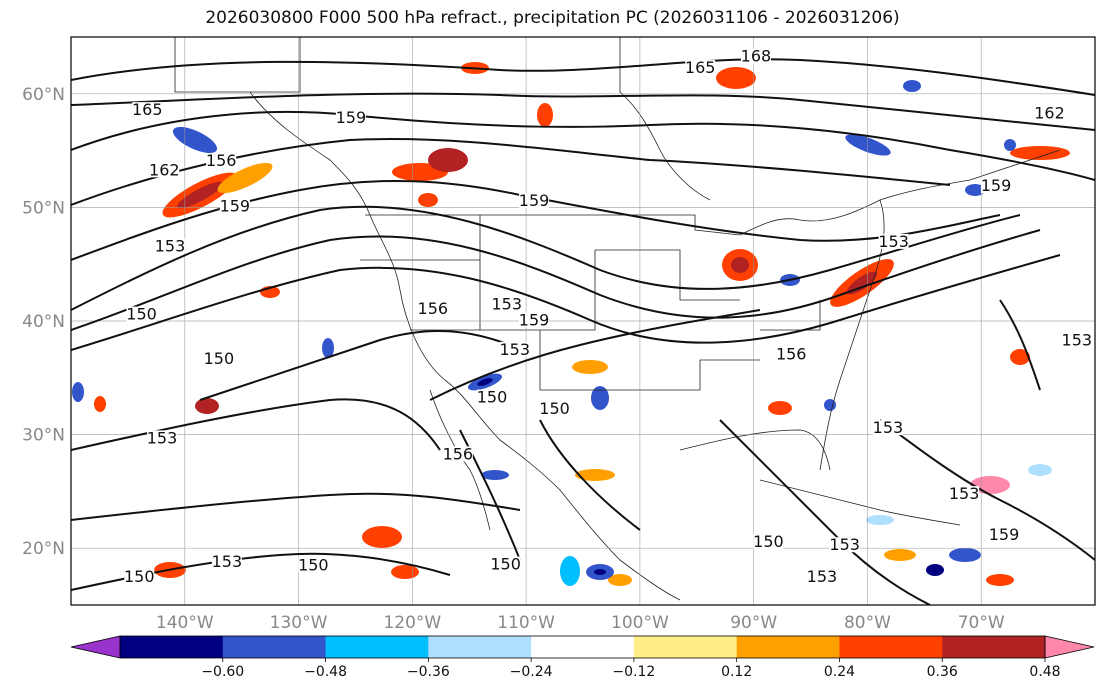  I want to click on colorbar-frame, so click(582, 647).